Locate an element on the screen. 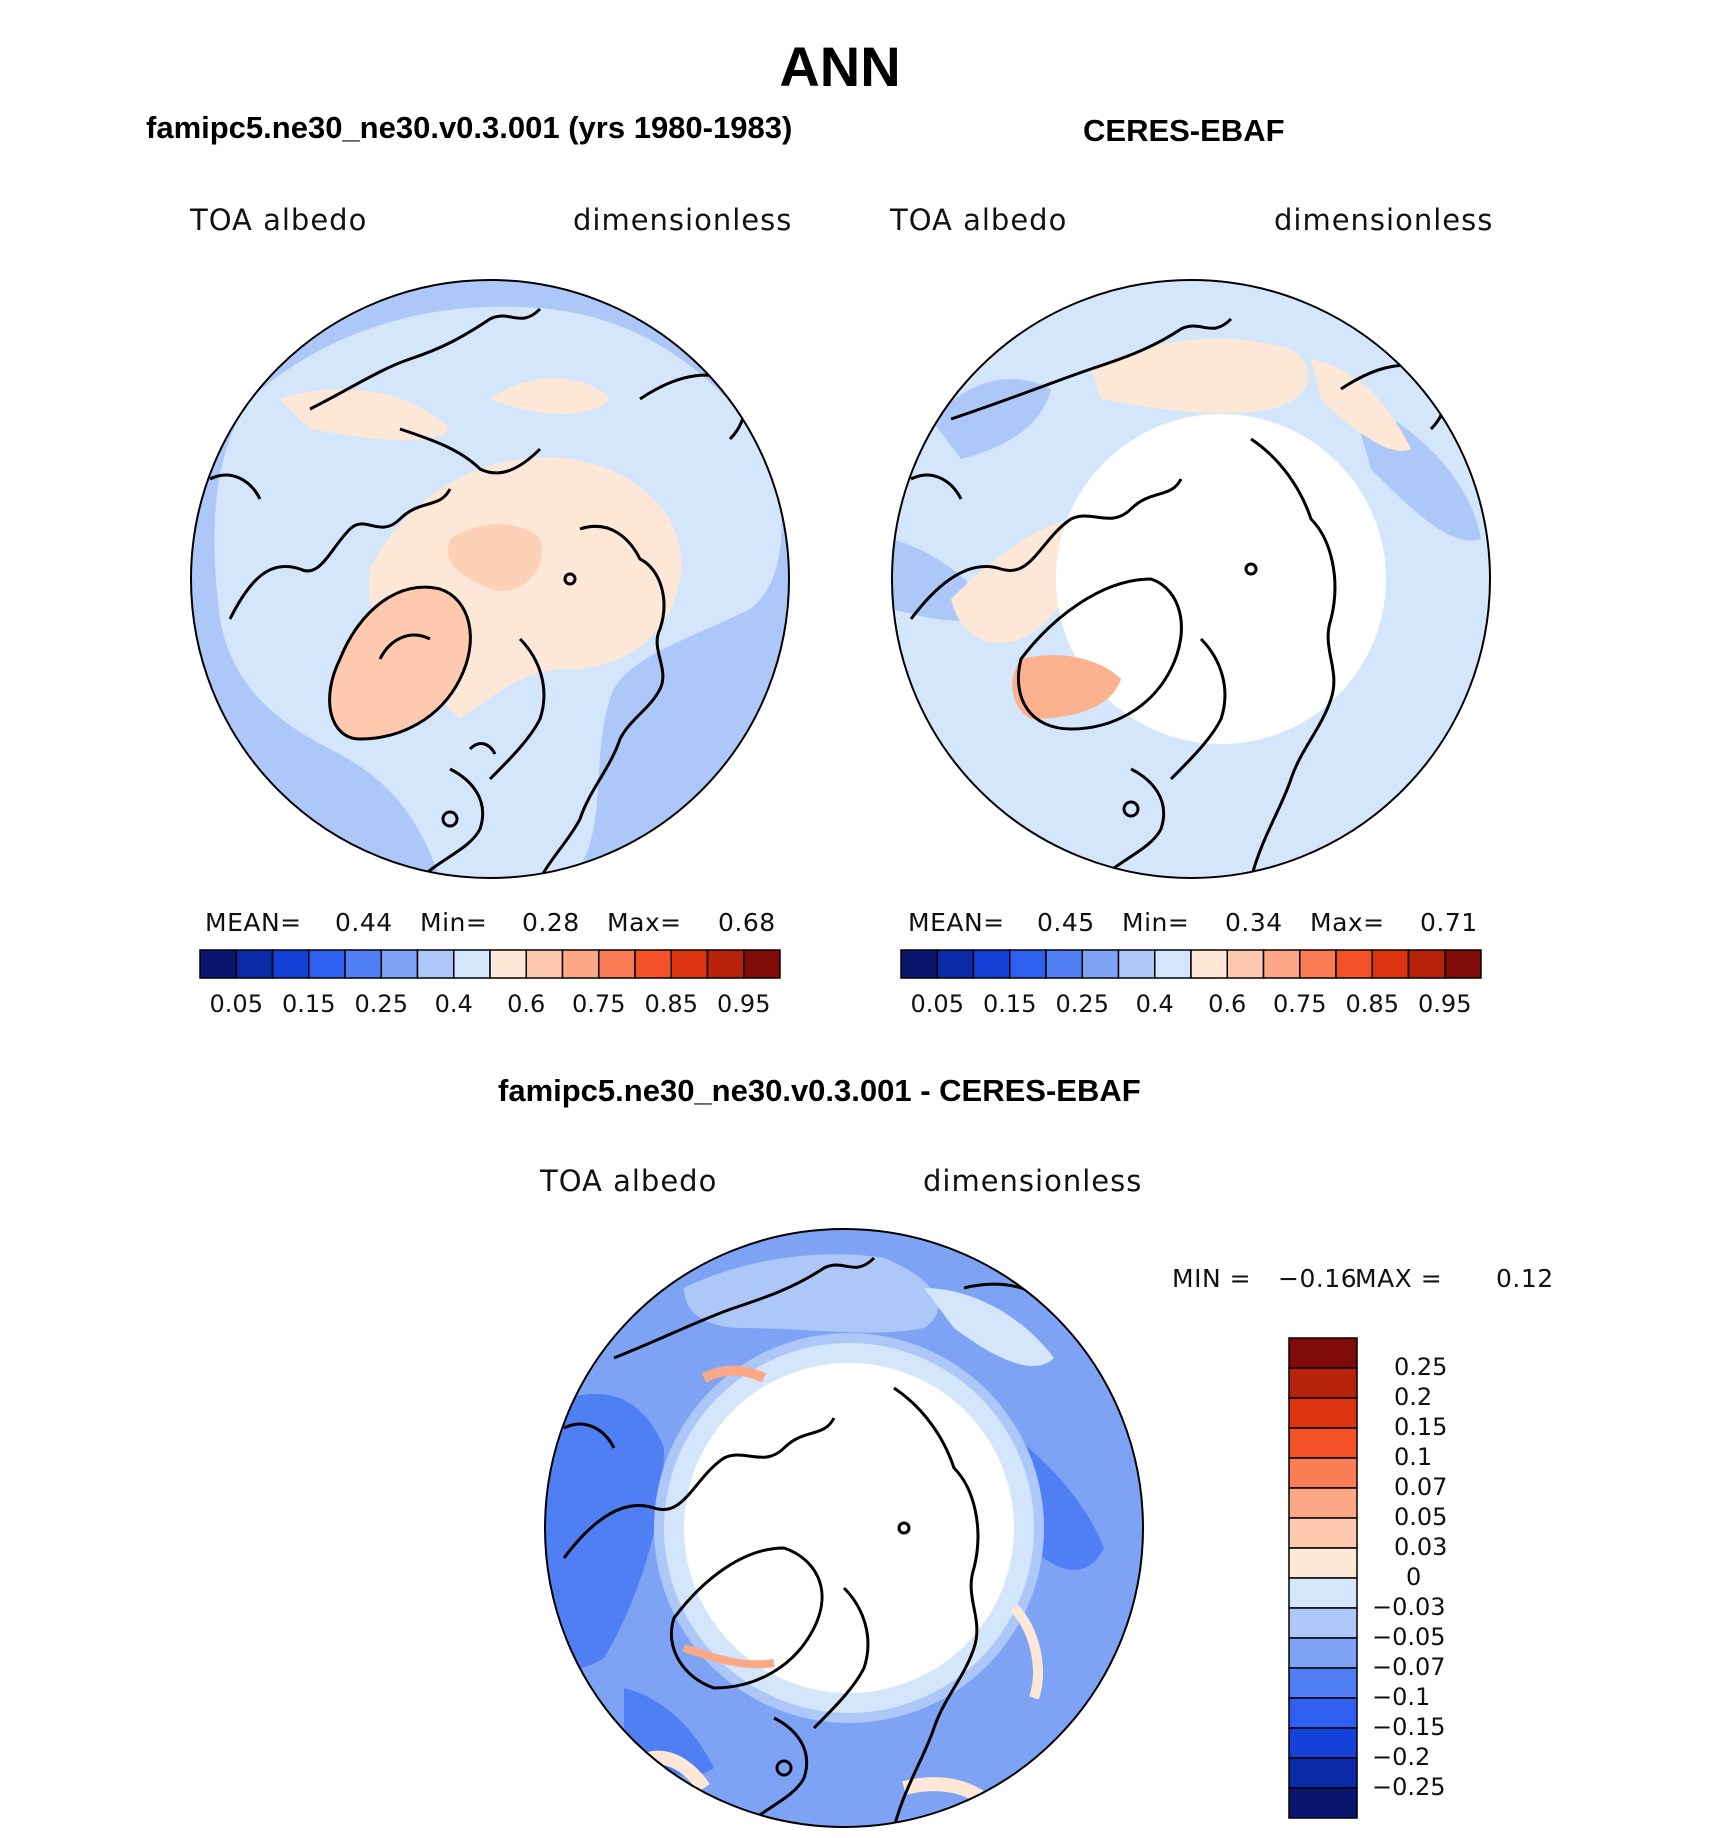 This screenshot has height=1838, width=1710. obs-max-value: 0.71 is located at coordinates (1449, 922).